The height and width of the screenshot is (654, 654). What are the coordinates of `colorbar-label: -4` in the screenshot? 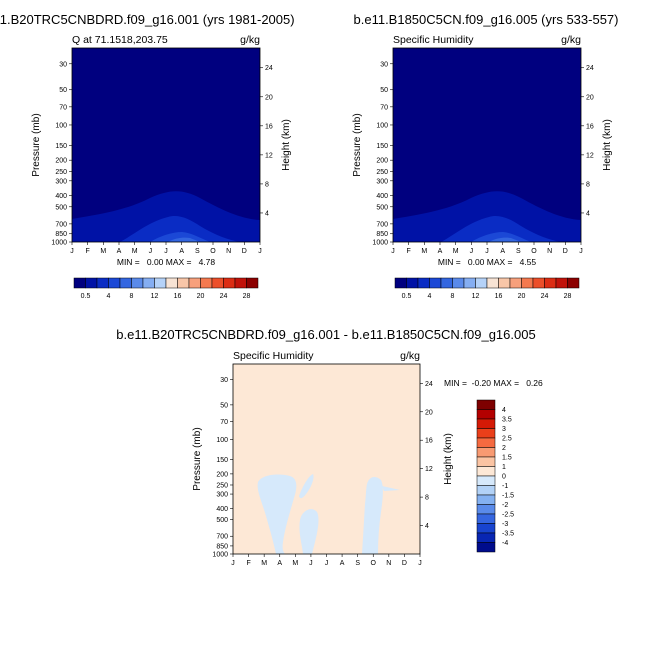 It's located at (505, 543).